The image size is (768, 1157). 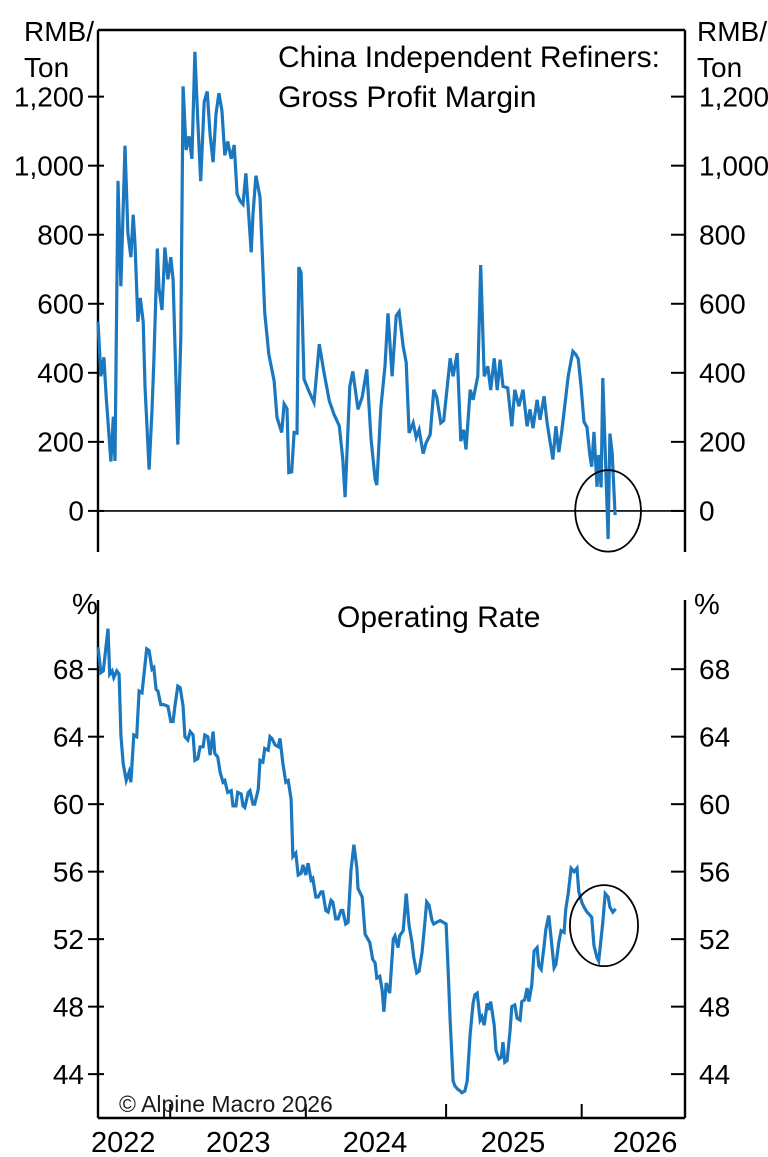 I want to click on gpm-chart-title-line1: China Independent Refiners:, so click(x=469, y=57).